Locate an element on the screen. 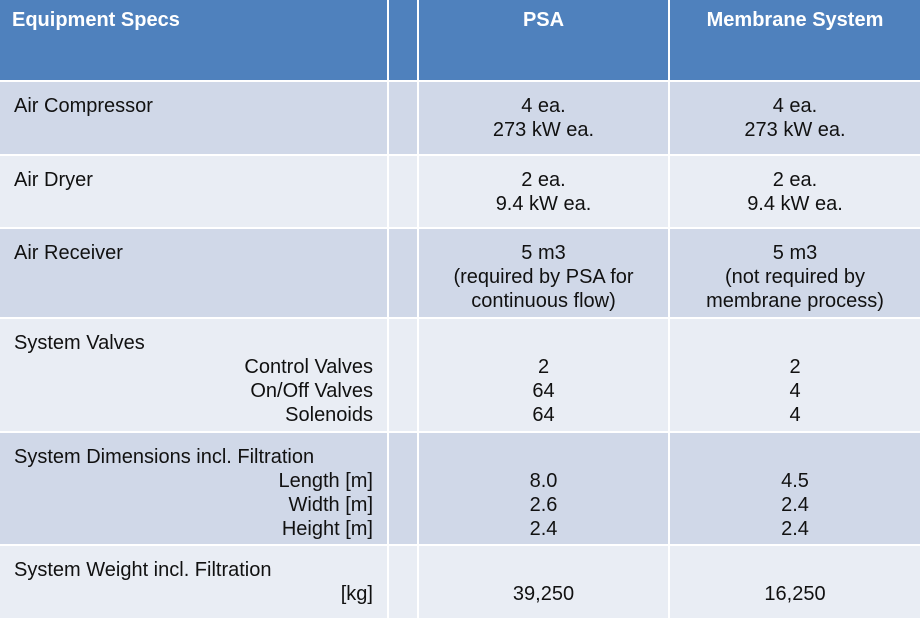  sub-item-label: Height [m] is located at coordinates (327, 529).